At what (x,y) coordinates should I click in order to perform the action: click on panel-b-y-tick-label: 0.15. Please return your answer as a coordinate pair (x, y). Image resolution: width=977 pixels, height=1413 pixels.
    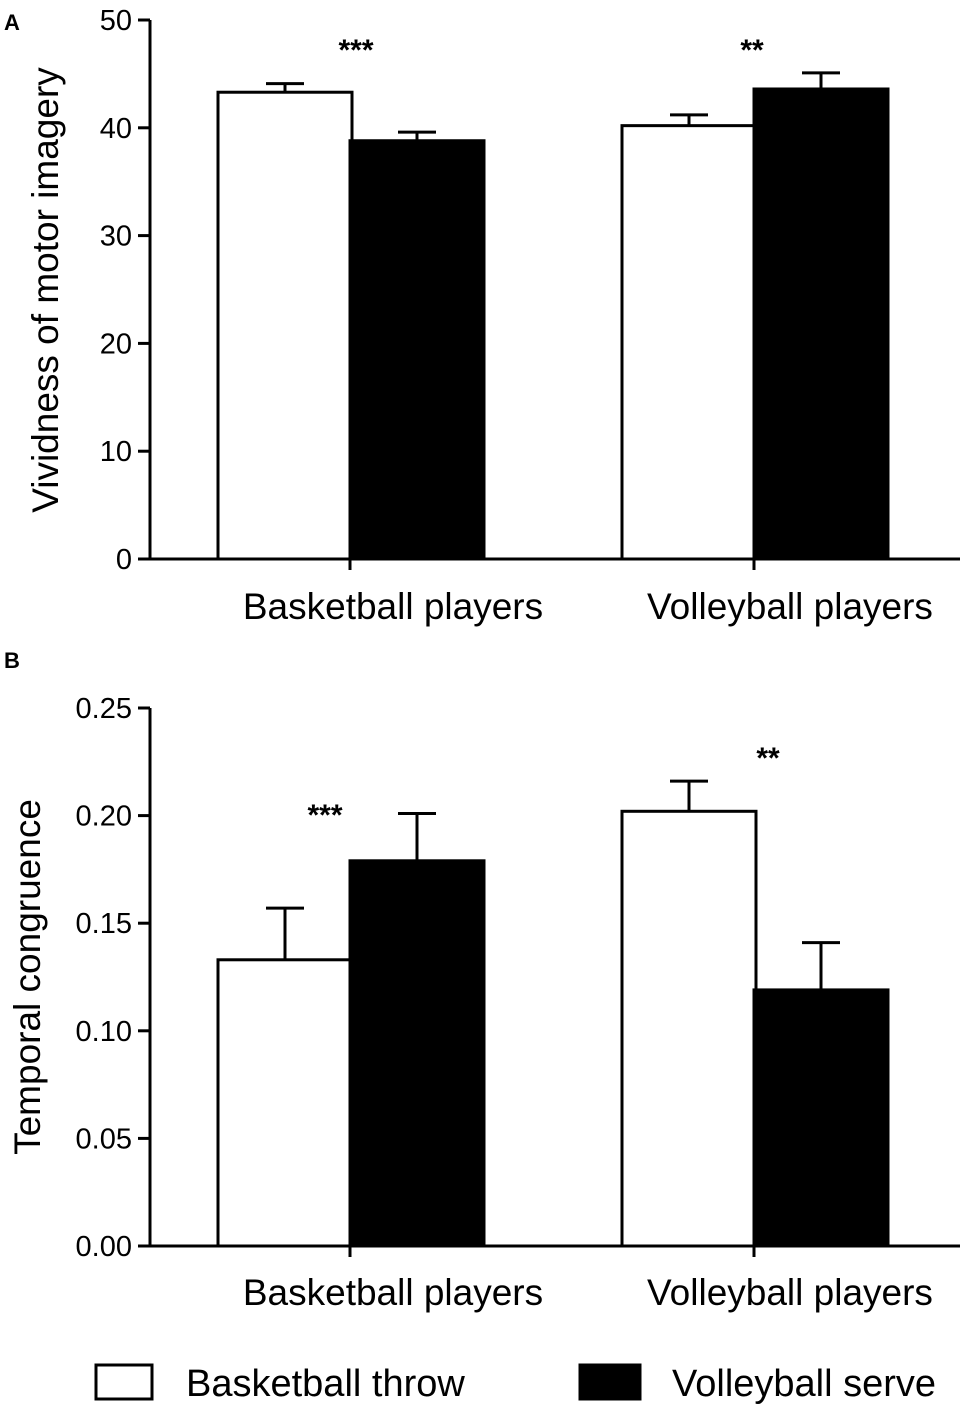
    Looking at the image, I should click on (104, 924).